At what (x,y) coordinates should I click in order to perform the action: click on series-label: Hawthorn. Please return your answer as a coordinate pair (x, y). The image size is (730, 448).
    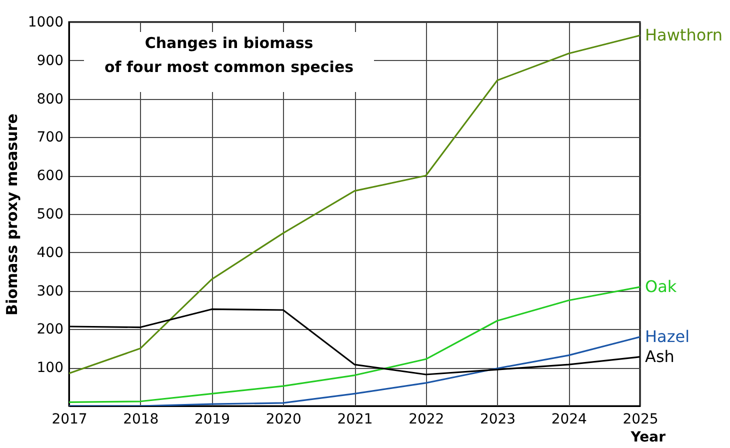
    Looking at the image, I should click on (684, 34).